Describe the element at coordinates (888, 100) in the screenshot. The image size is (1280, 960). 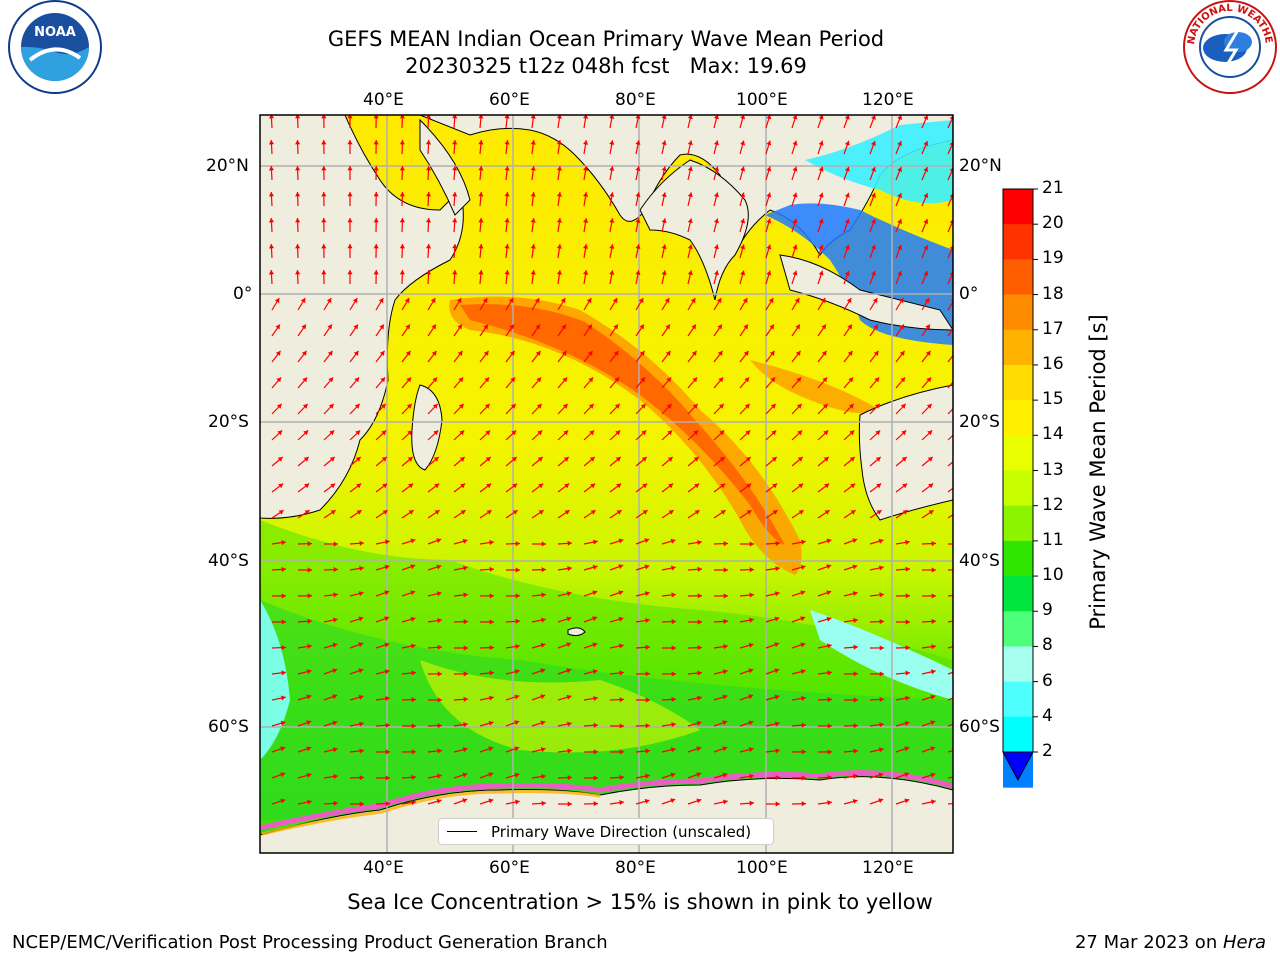
I see `lon-label-top-120e: 120°E` at that location.